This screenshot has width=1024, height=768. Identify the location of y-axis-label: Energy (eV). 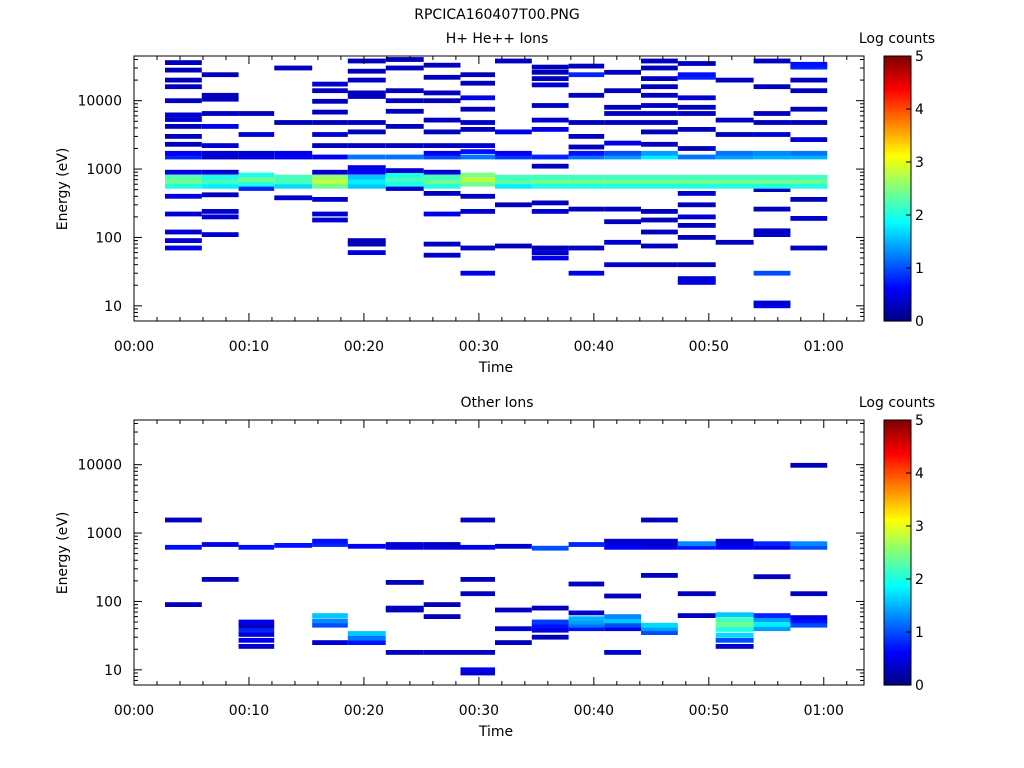
(63, 189).